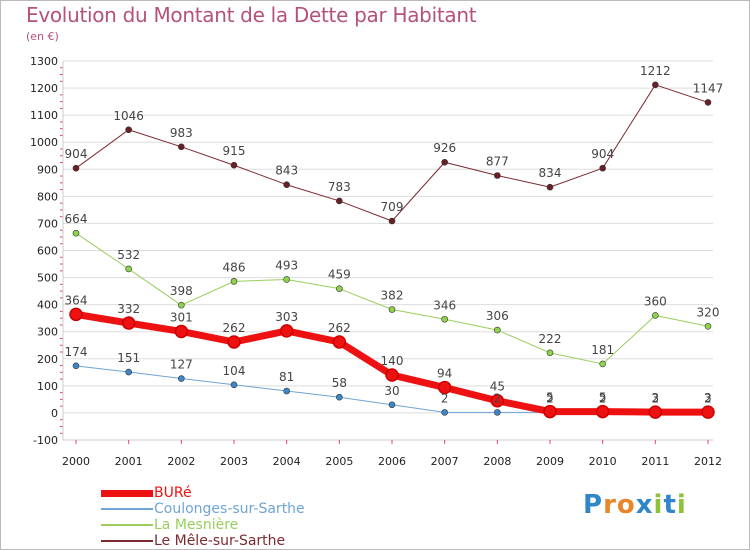 The image size is (750, 550). I want to click on data-label: 398, so click(181, 291).